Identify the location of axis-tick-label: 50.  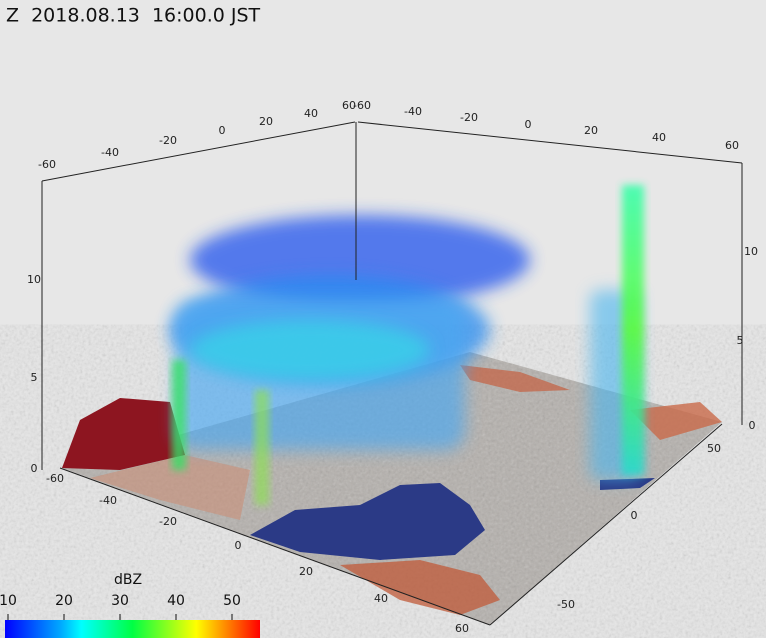
(714, 448).